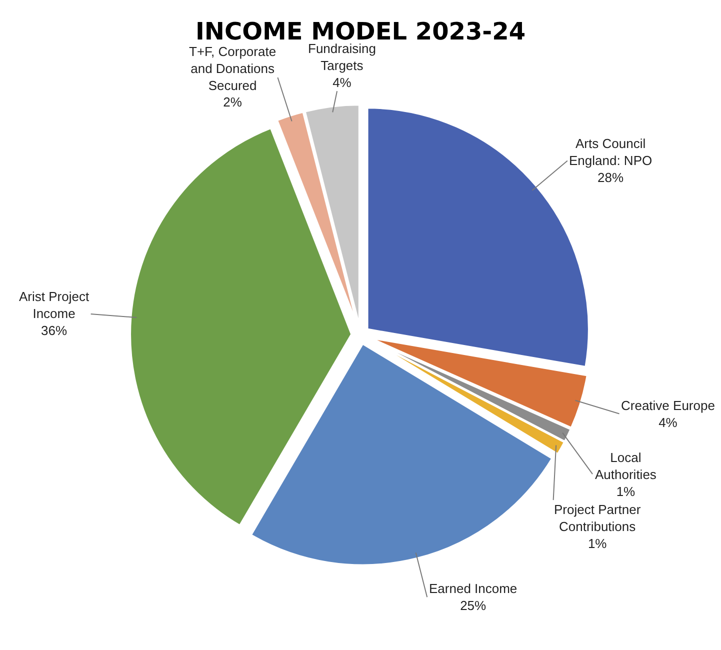 The width and height of the screenshot is (721, 650). I want to click on slice-label: Earned Income, so click(473, 588).